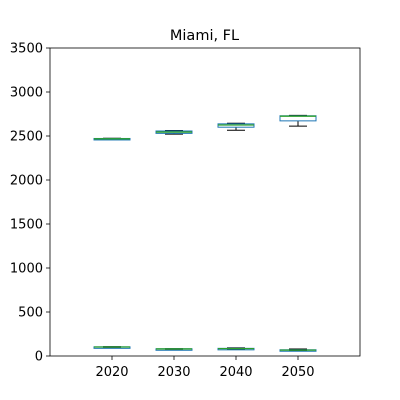 This screenshot has width=400, height=400. What do you see at coordinates (26, 181) in the screenshot?
I see `y-tick-label: 2000` at bounding box center [26, 181].